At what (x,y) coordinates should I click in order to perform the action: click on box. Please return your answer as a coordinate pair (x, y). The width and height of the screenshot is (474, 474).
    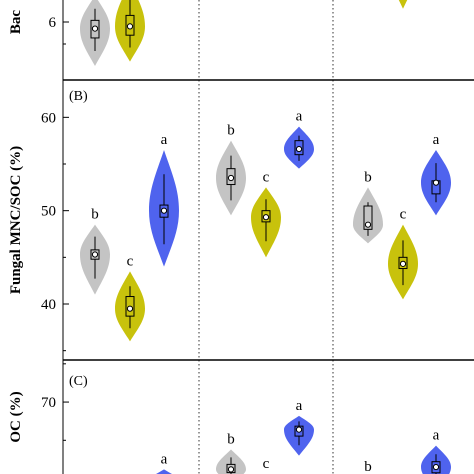
    Looking at the image, I should click on (368, 217).